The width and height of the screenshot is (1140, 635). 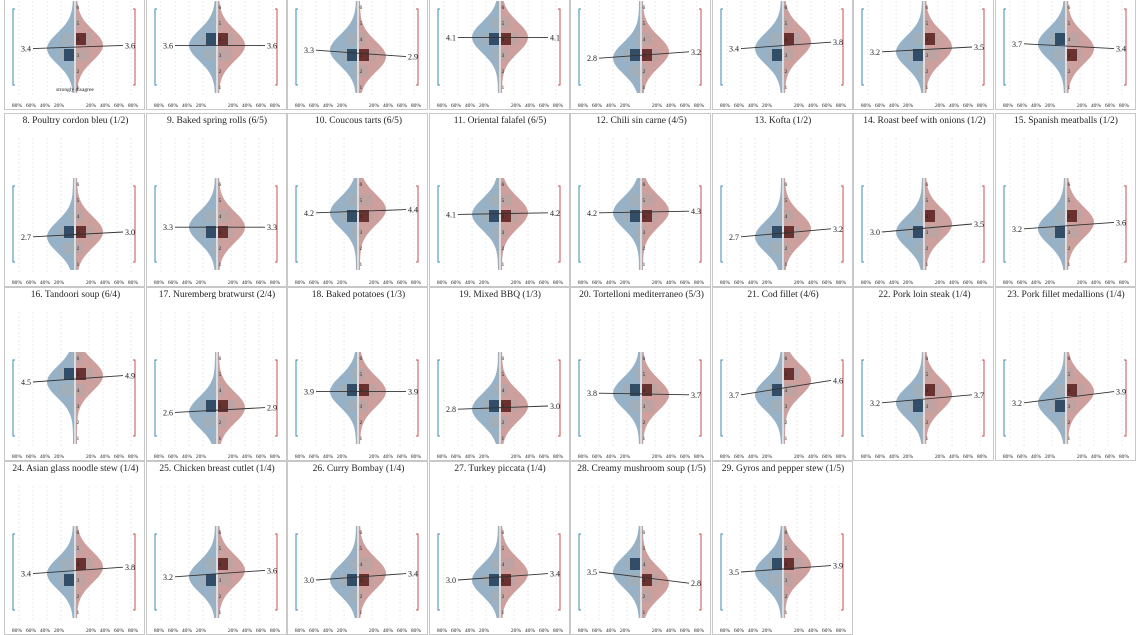 I want to click on panel-title: 15. Spanish meatballs (1/2), so click(x=1066, y=121).